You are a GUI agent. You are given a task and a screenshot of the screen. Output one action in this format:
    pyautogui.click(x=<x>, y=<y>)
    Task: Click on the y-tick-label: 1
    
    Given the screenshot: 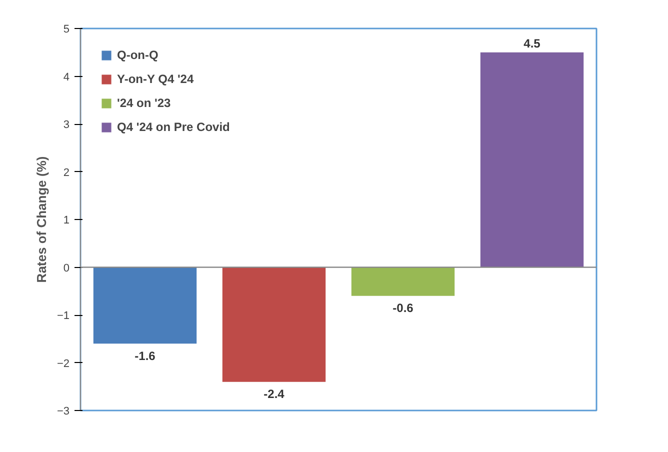 What is the action you would take?
    pyautogui.click(x=66, y=220)
    